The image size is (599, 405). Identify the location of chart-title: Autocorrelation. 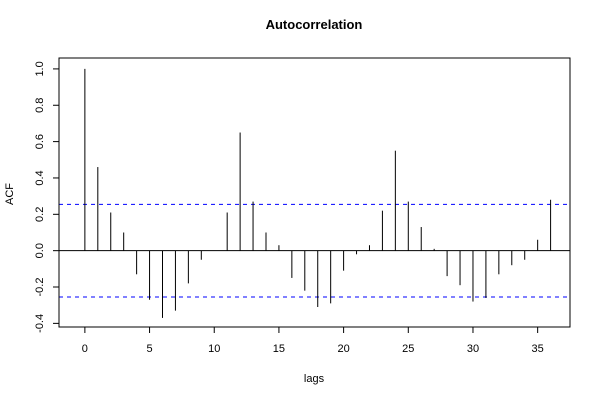
(314, 24).